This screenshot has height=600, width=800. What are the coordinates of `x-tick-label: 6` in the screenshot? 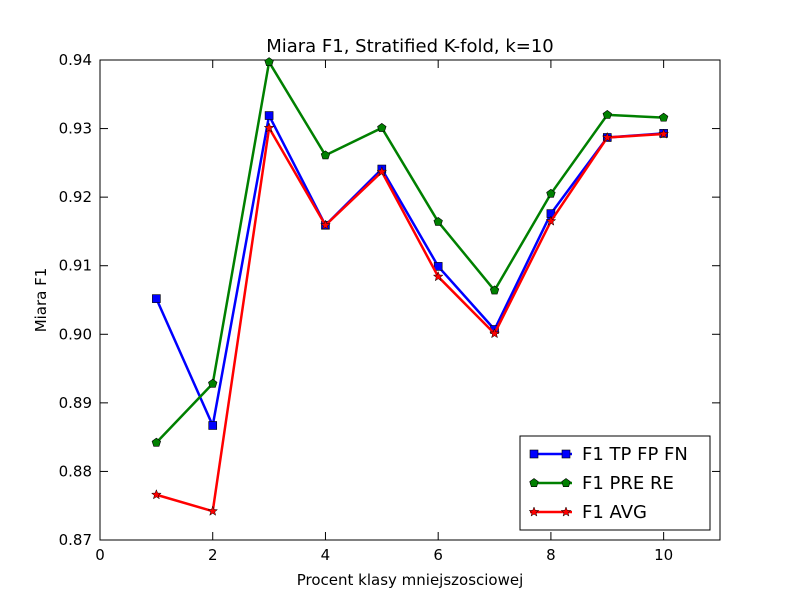 It's located at (438, 555).